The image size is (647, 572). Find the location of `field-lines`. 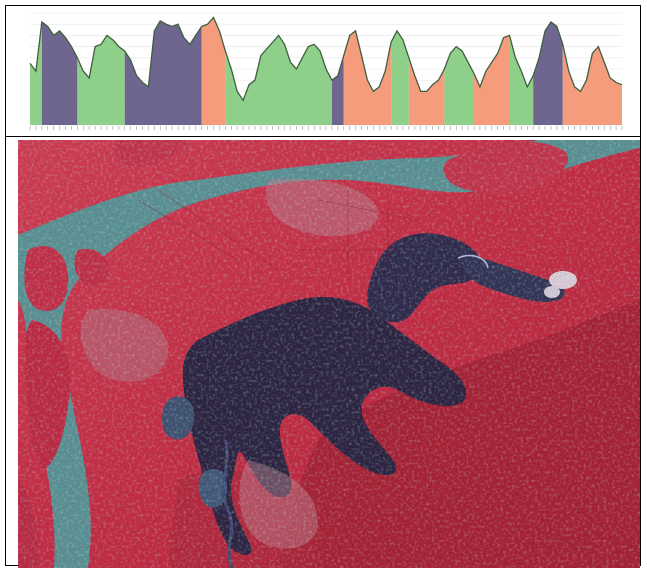

field-lines is located at coordinates (278, 239).